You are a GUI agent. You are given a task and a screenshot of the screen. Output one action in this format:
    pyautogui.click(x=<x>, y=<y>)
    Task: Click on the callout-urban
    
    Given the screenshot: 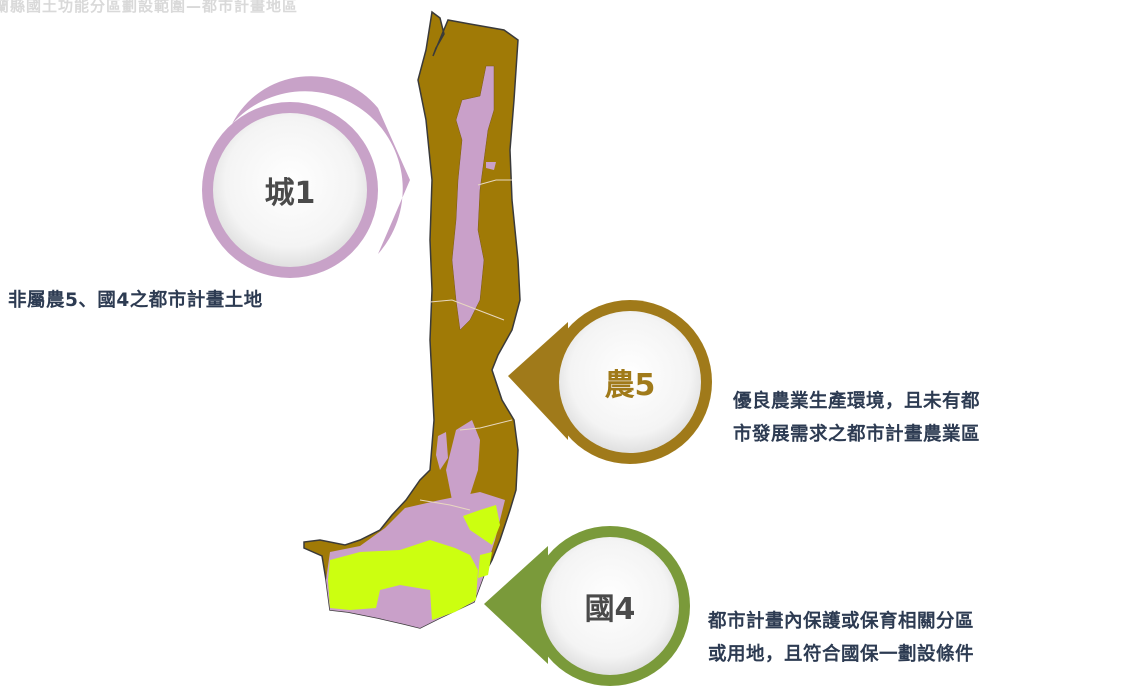 What is the action you would take?
    pyautogui.click(x=306, y=177)
    